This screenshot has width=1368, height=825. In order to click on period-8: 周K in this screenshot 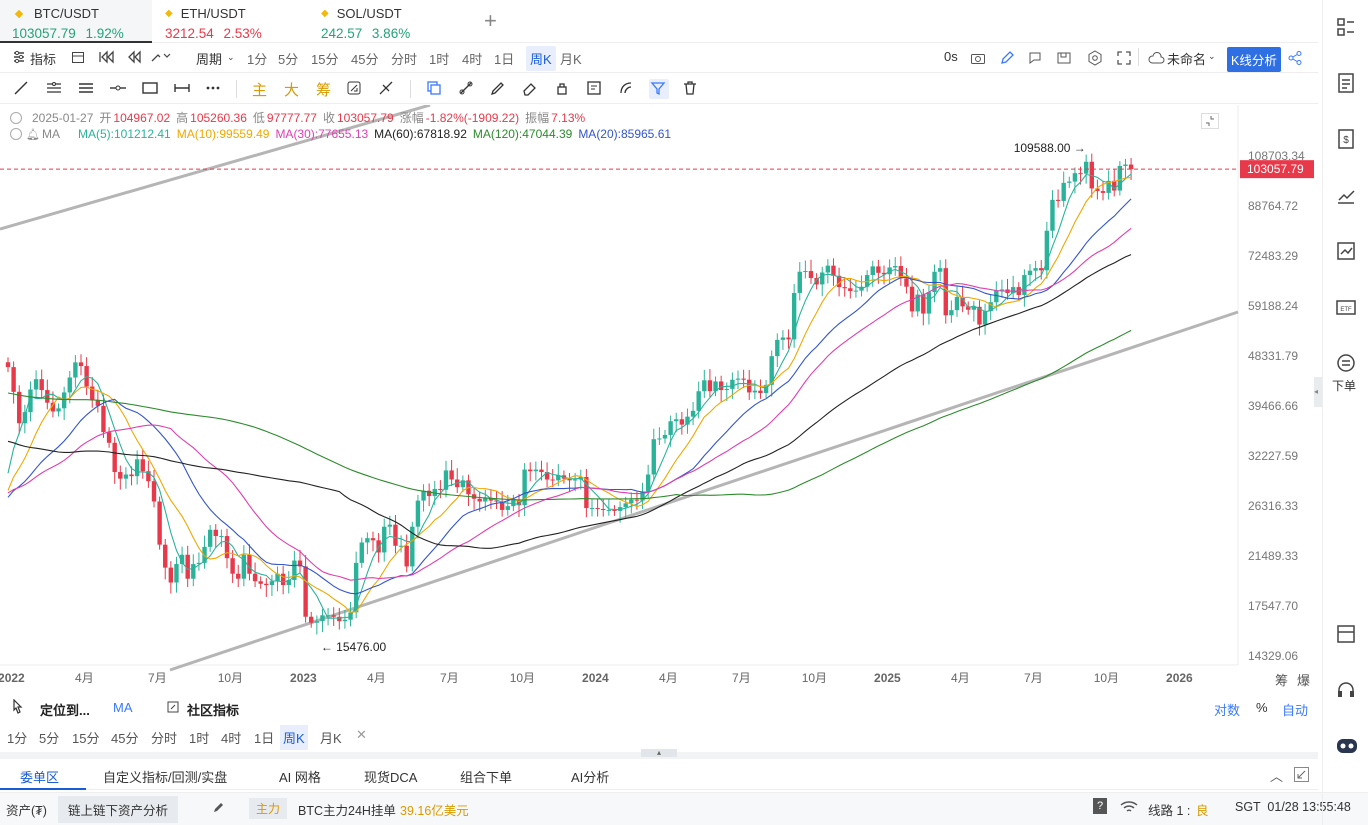, I will do `click(541, 58)`.